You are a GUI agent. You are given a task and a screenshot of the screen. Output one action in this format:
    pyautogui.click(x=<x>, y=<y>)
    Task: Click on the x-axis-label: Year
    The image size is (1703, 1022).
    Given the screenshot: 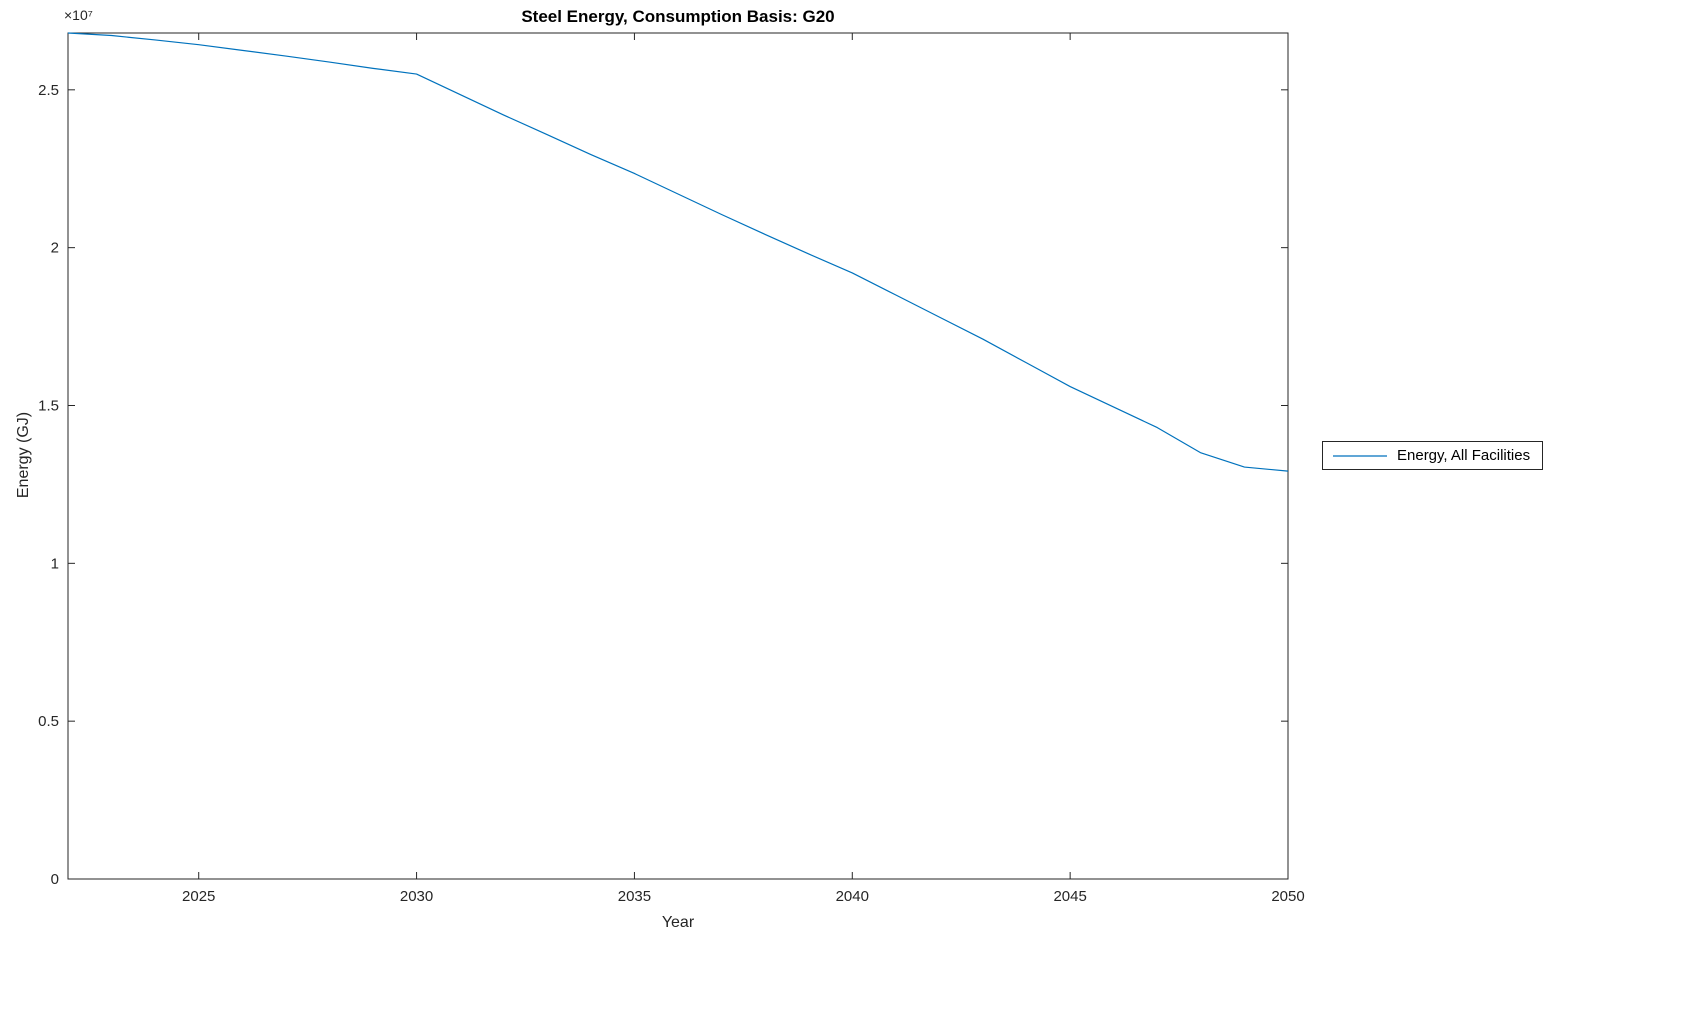 What is the action you would take?
    pyautogui.click(x=678, y=922)
    